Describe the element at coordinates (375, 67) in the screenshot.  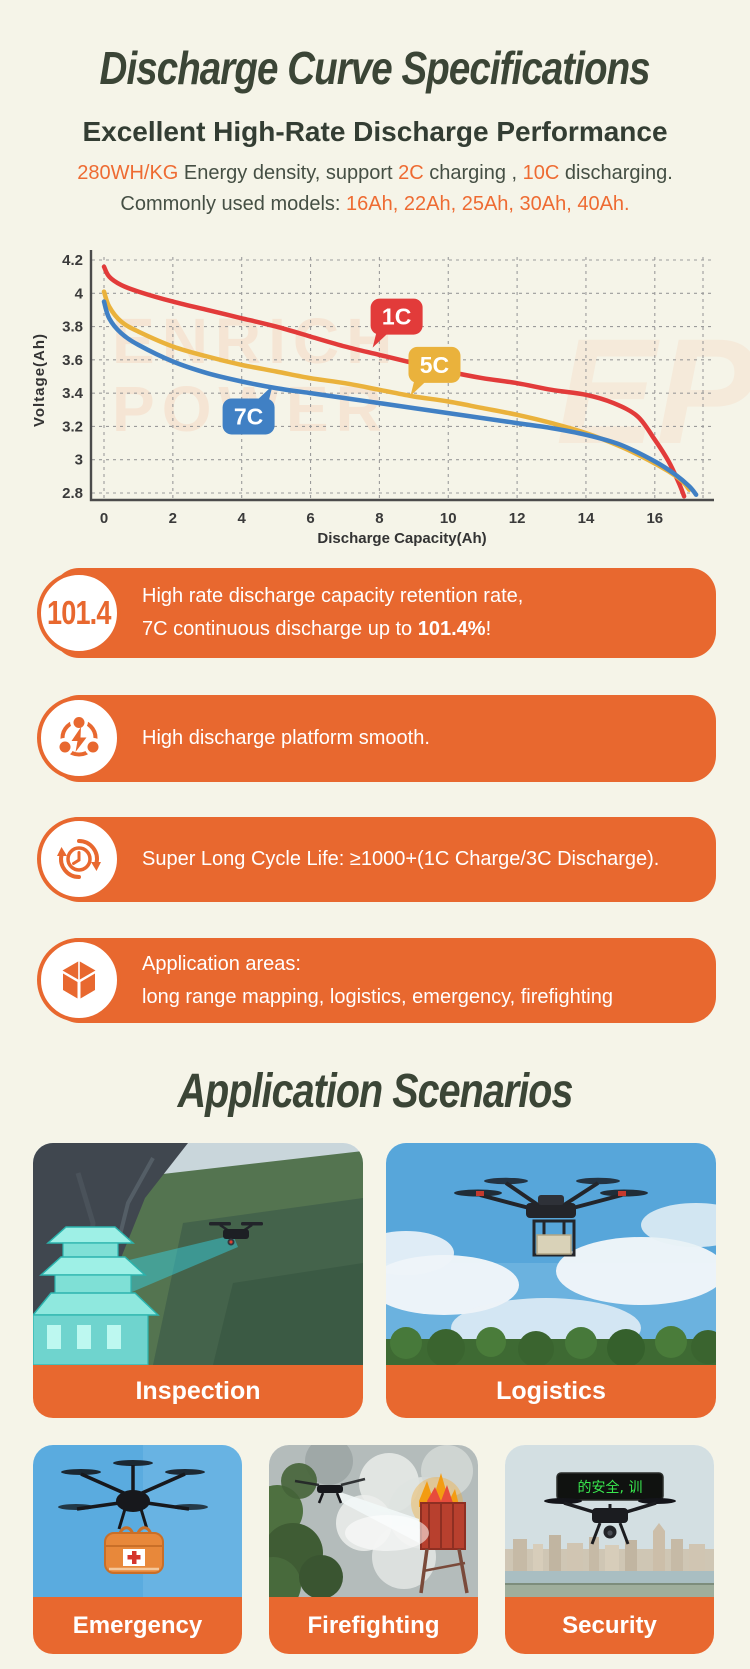
I see `page-title: Discharge Curve Specifications` at that location.